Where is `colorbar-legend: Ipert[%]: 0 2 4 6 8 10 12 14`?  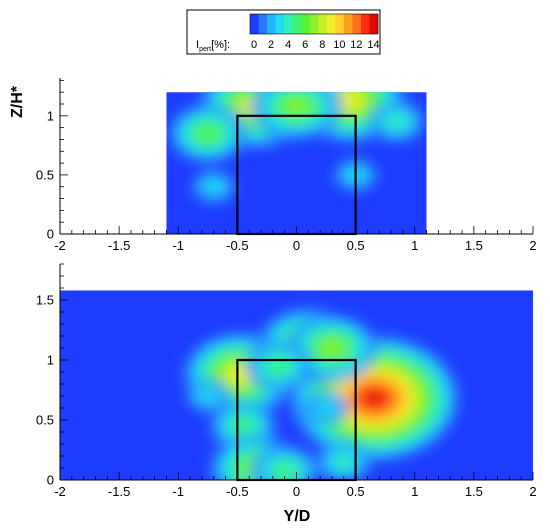
colorbar-legend: Ipert[%]: 0 2 4 6 8 10 12 14 is located at coordinates (283, 32).